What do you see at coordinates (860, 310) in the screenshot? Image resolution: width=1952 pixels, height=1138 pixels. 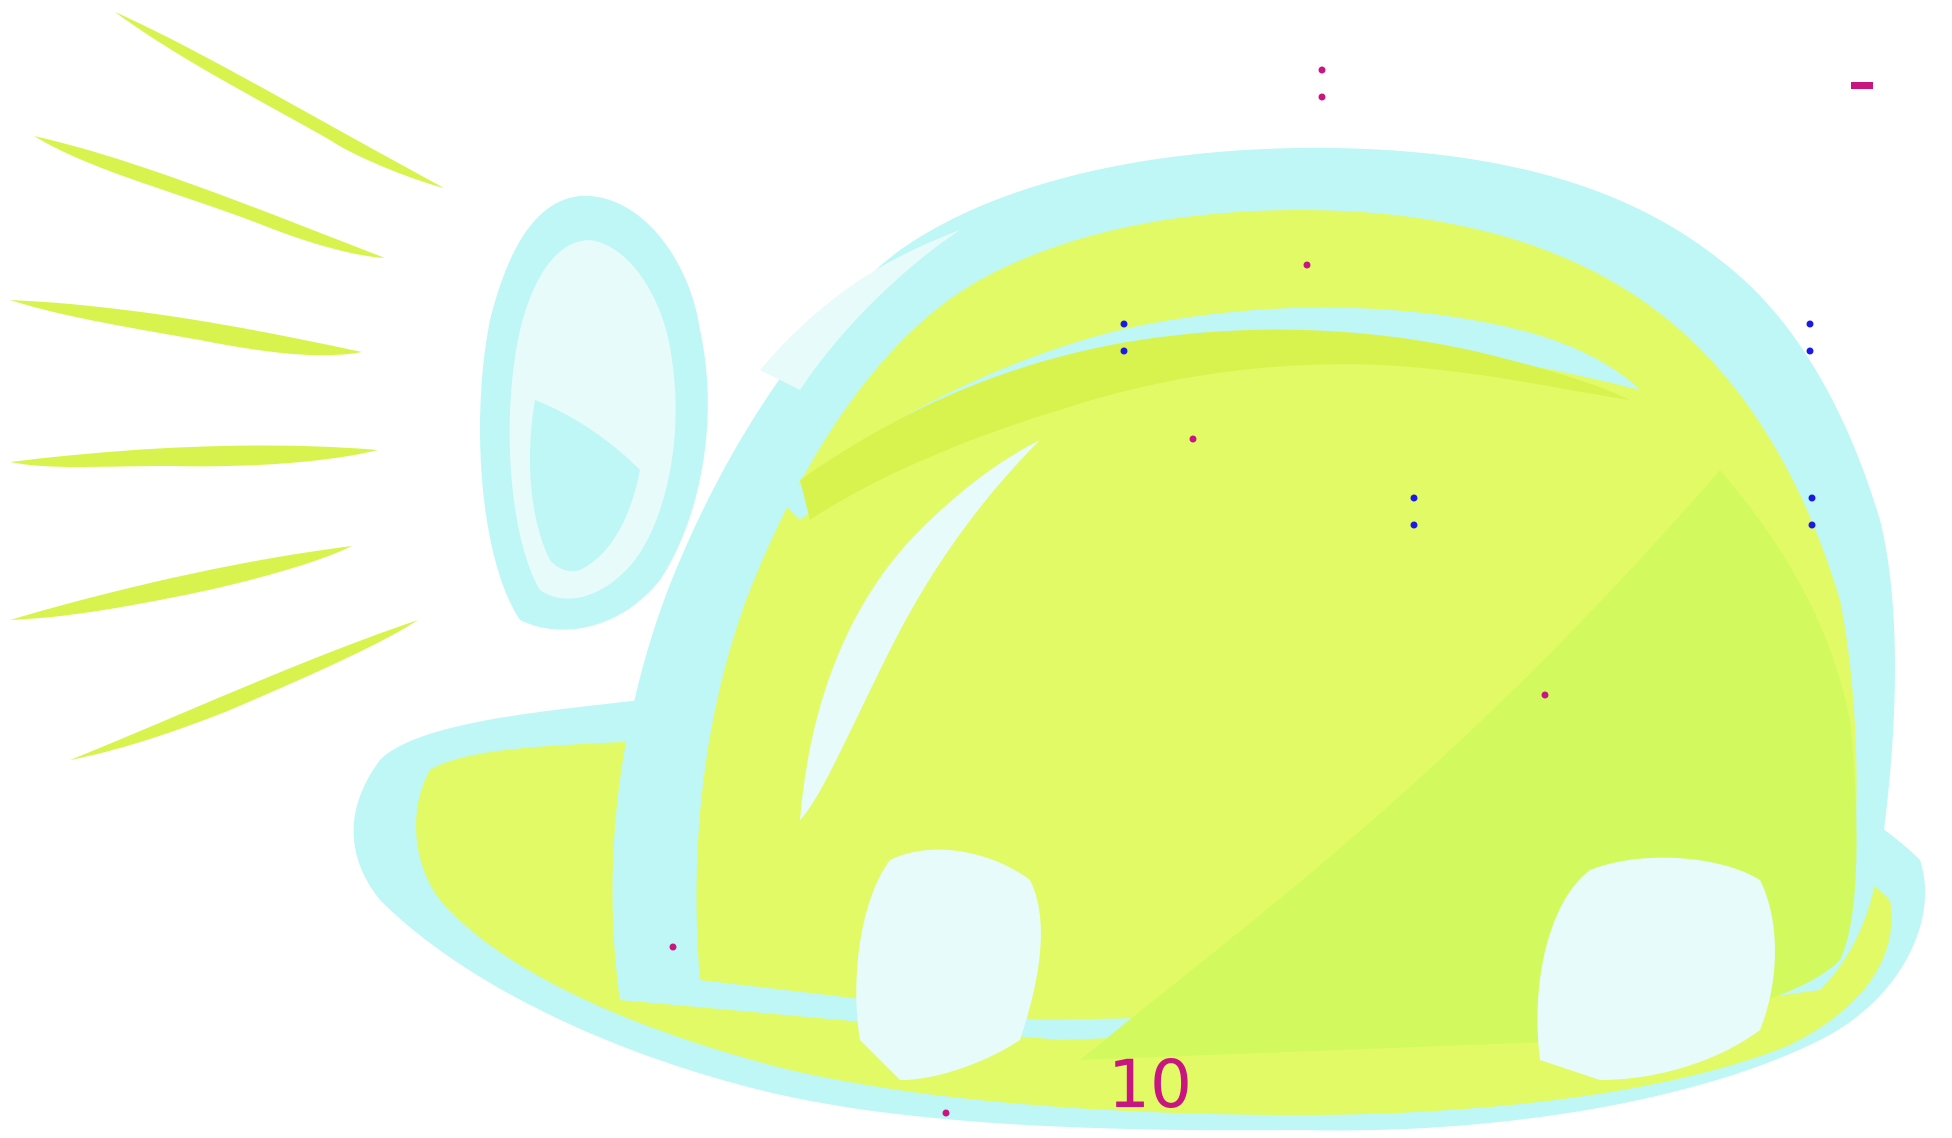 I see `hat-highlight` at bounding box center [860, 310].